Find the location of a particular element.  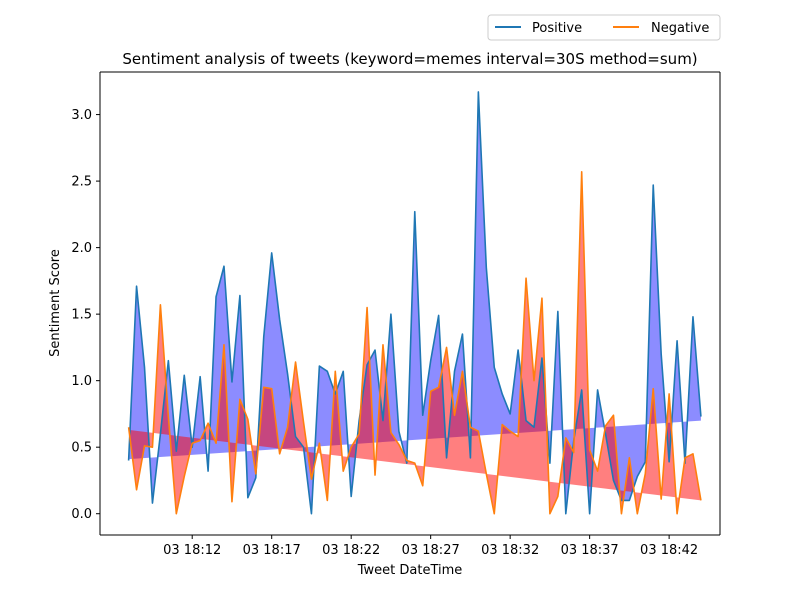

y-tick-label: 1.5 is located at coordinates (81, 315).